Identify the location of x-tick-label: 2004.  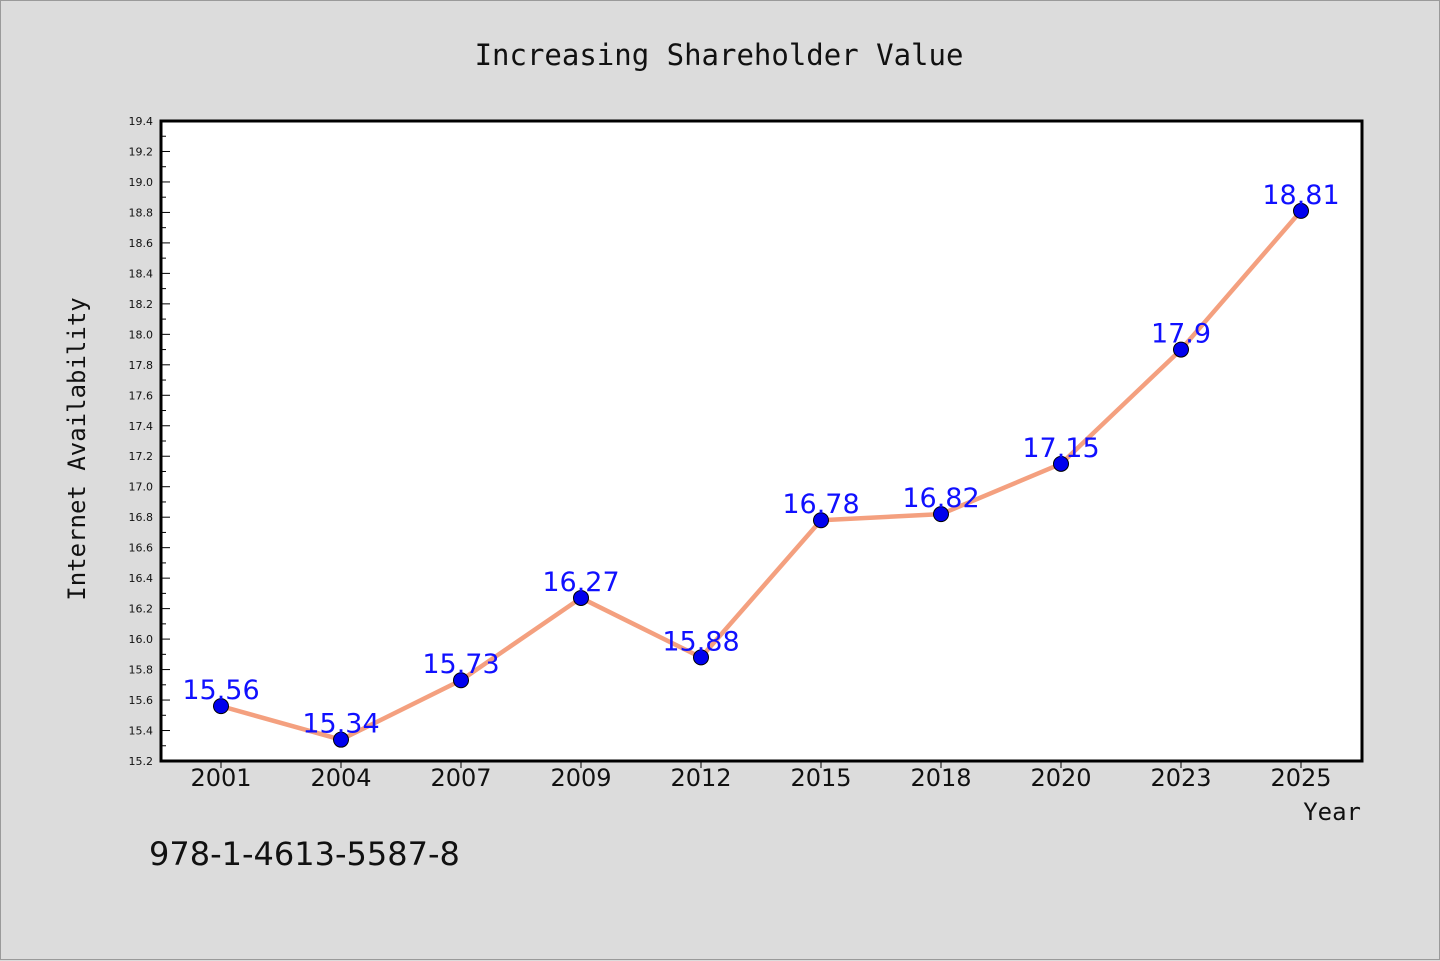
(340, 778).